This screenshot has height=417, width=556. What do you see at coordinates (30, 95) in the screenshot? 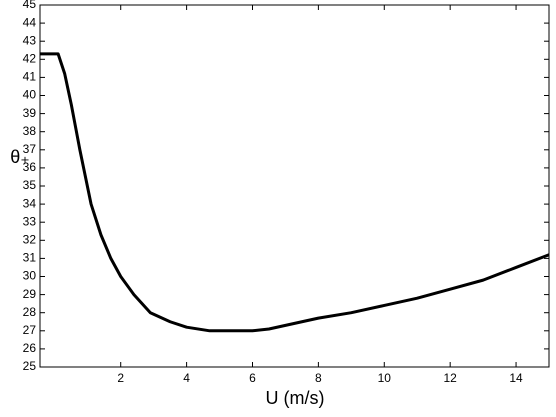
I see `y-tick-label: 40` at bounding box center [30, 95].